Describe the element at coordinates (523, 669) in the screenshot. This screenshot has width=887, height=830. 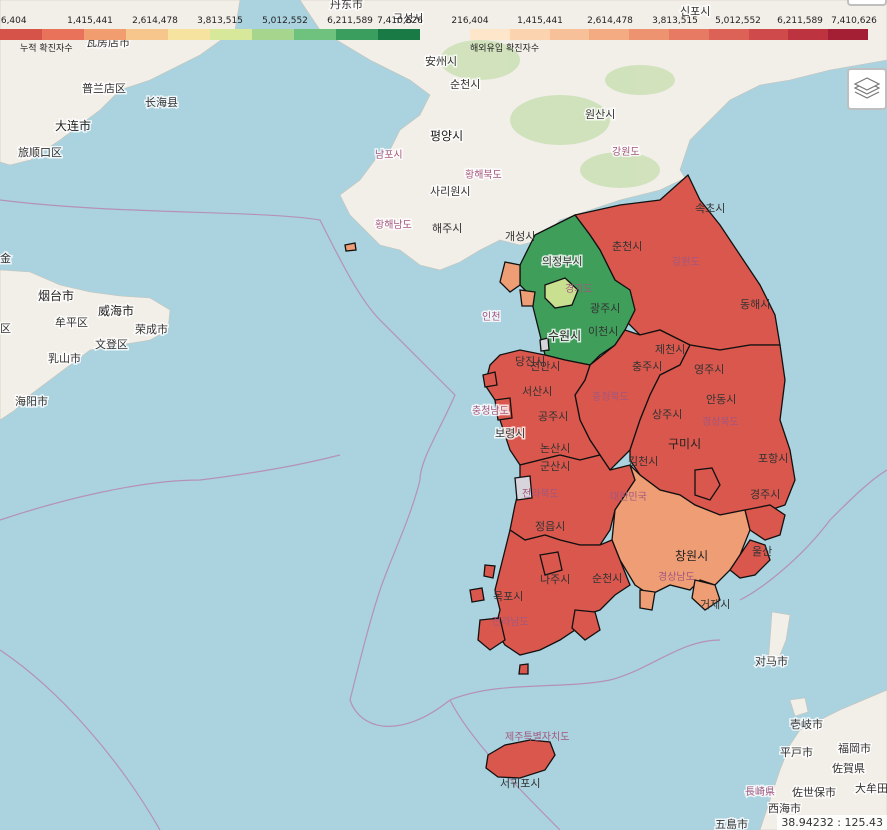
I see `region-islands-sw4` at that location.